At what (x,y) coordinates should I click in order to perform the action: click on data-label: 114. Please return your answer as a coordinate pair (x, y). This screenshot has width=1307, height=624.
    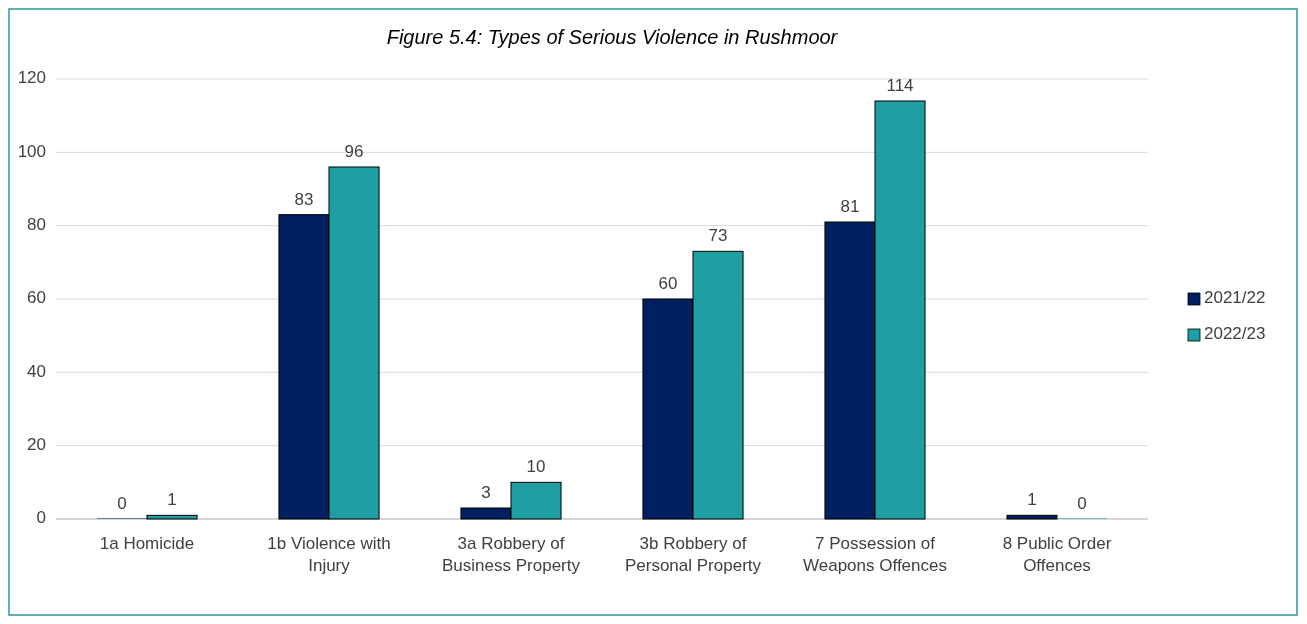
    Looking at the image, I should click on (900, 85).